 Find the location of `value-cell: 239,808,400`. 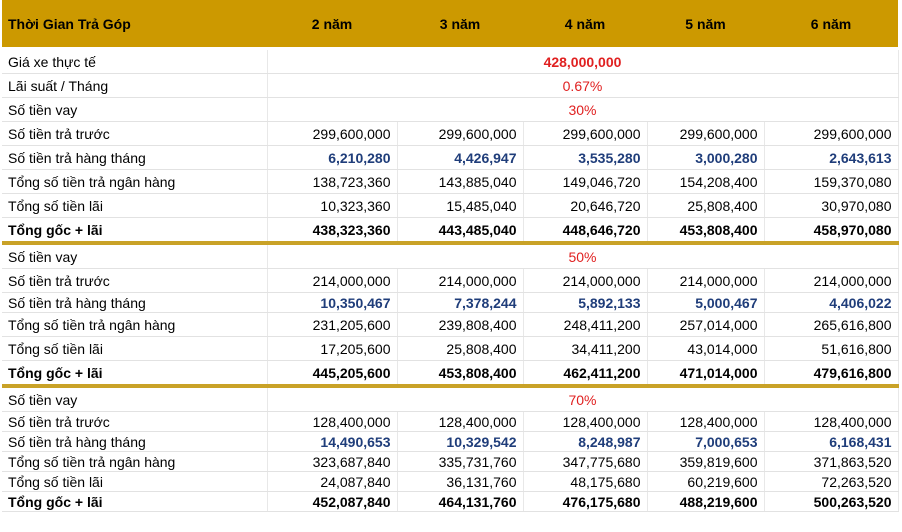

value-cell: 239,808,400 is located at coordinates (460, 324).